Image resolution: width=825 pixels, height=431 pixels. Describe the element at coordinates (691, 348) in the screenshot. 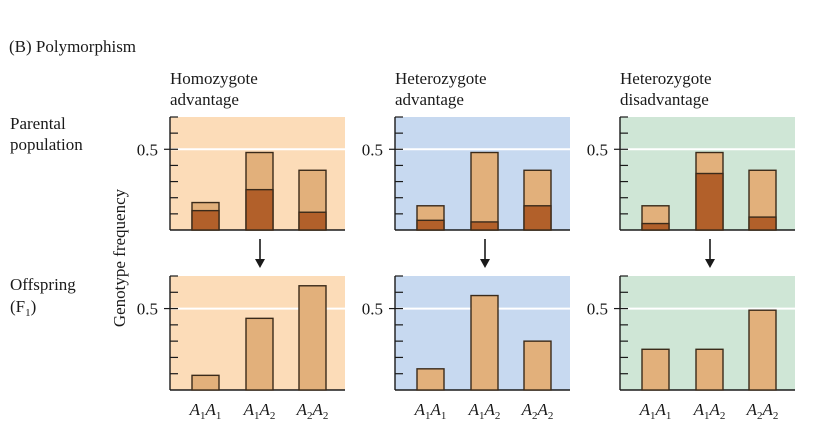

I see `panel-heterozygote-disadvantage-offspring: 0.5 A1A1 A1A2 A2A2` at that location.